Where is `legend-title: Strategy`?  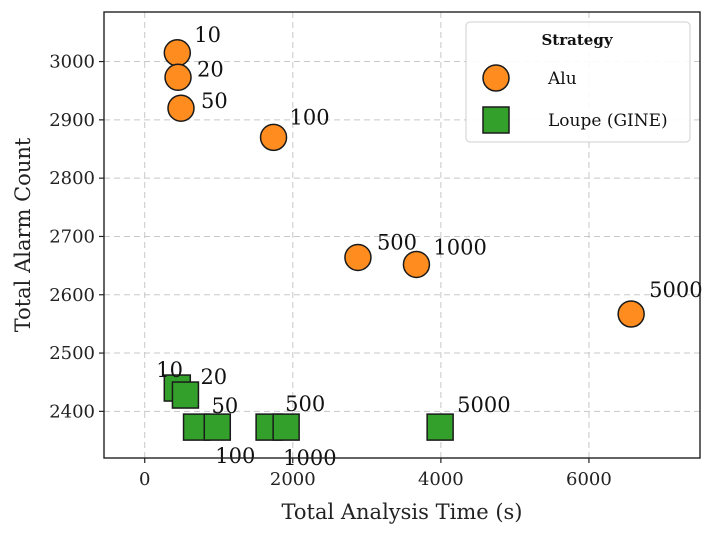 legend-title: Strategy is located at coordinates (577, 40).